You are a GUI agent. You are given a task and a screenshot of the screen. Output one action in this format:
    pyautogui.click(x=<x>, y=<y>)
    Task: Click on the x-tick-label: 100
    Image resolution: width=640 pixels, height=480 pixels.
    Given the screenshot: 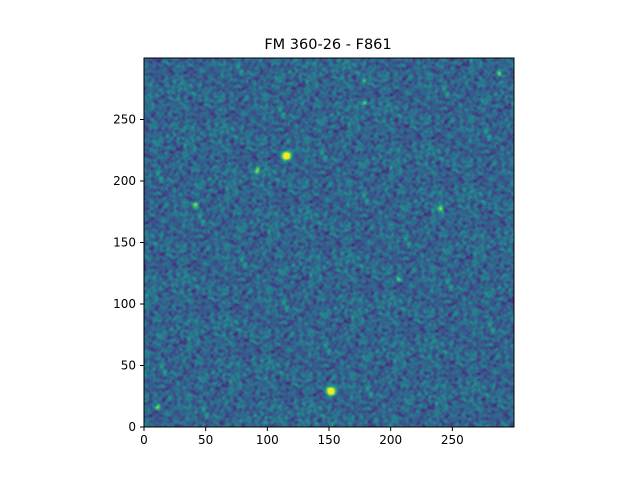 What is the action you would take?
    pyautogui.click(x=267, y=440)
    